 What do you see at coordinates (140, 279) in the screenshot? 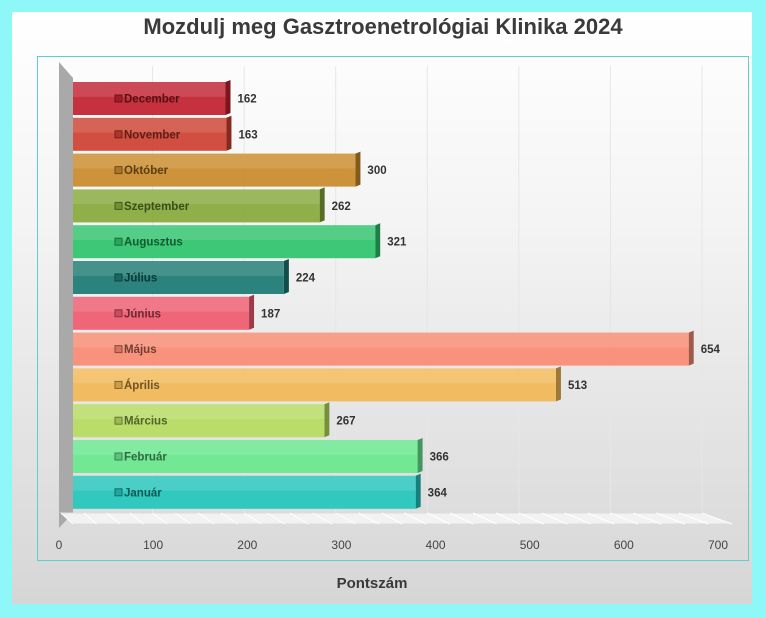
I see `category-label: Július` at bounding box center [140, 279].